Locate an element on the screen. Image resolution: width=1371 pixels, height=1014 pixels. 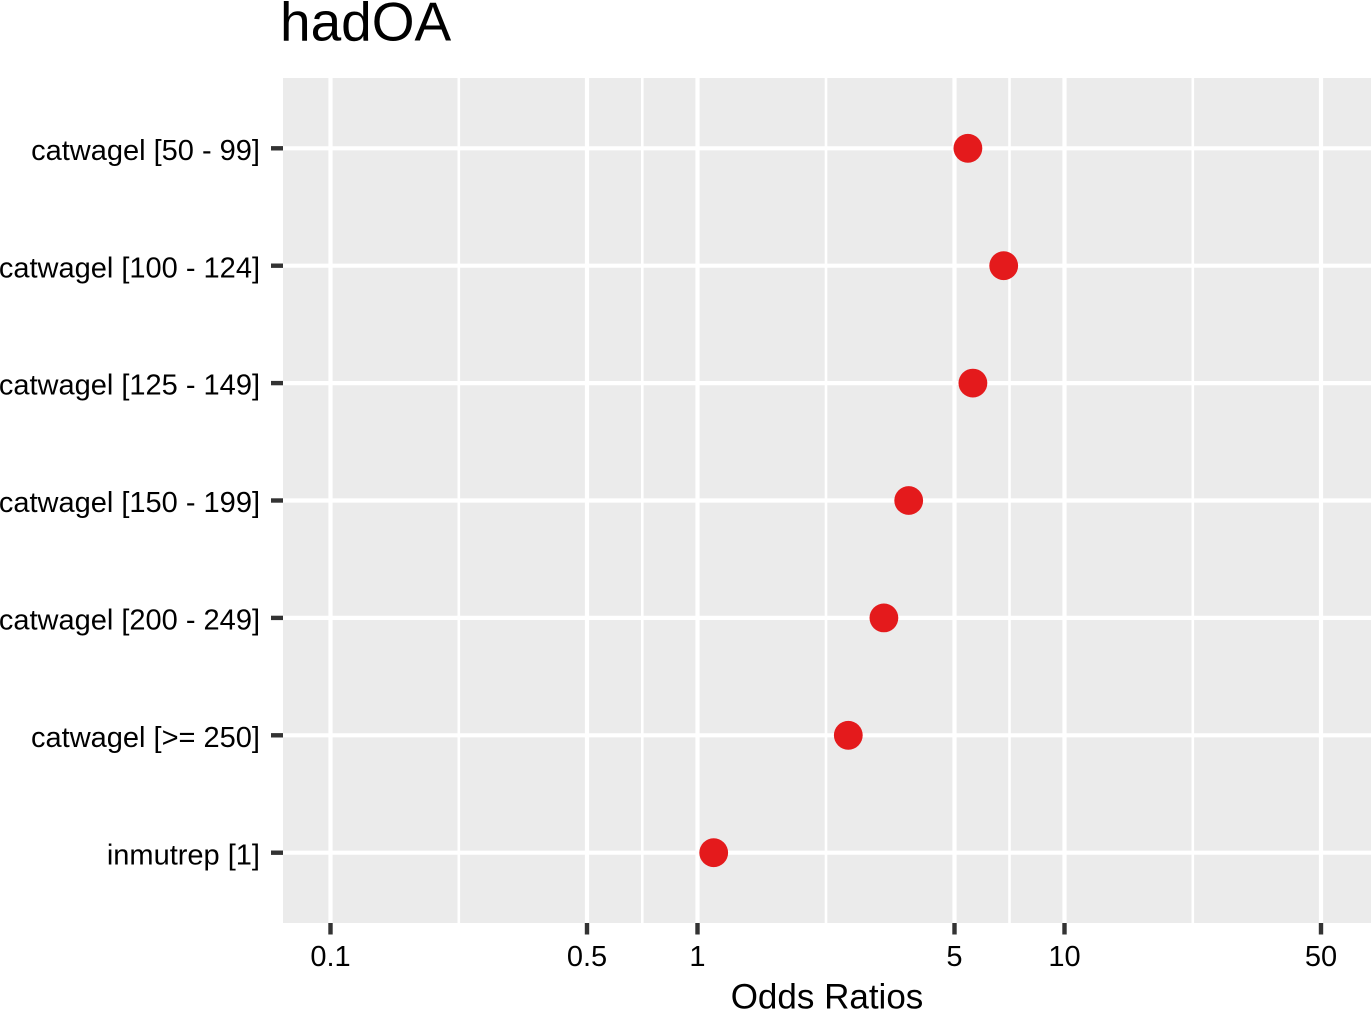
svg-text: 10 is located at coordinates (1064, 957).